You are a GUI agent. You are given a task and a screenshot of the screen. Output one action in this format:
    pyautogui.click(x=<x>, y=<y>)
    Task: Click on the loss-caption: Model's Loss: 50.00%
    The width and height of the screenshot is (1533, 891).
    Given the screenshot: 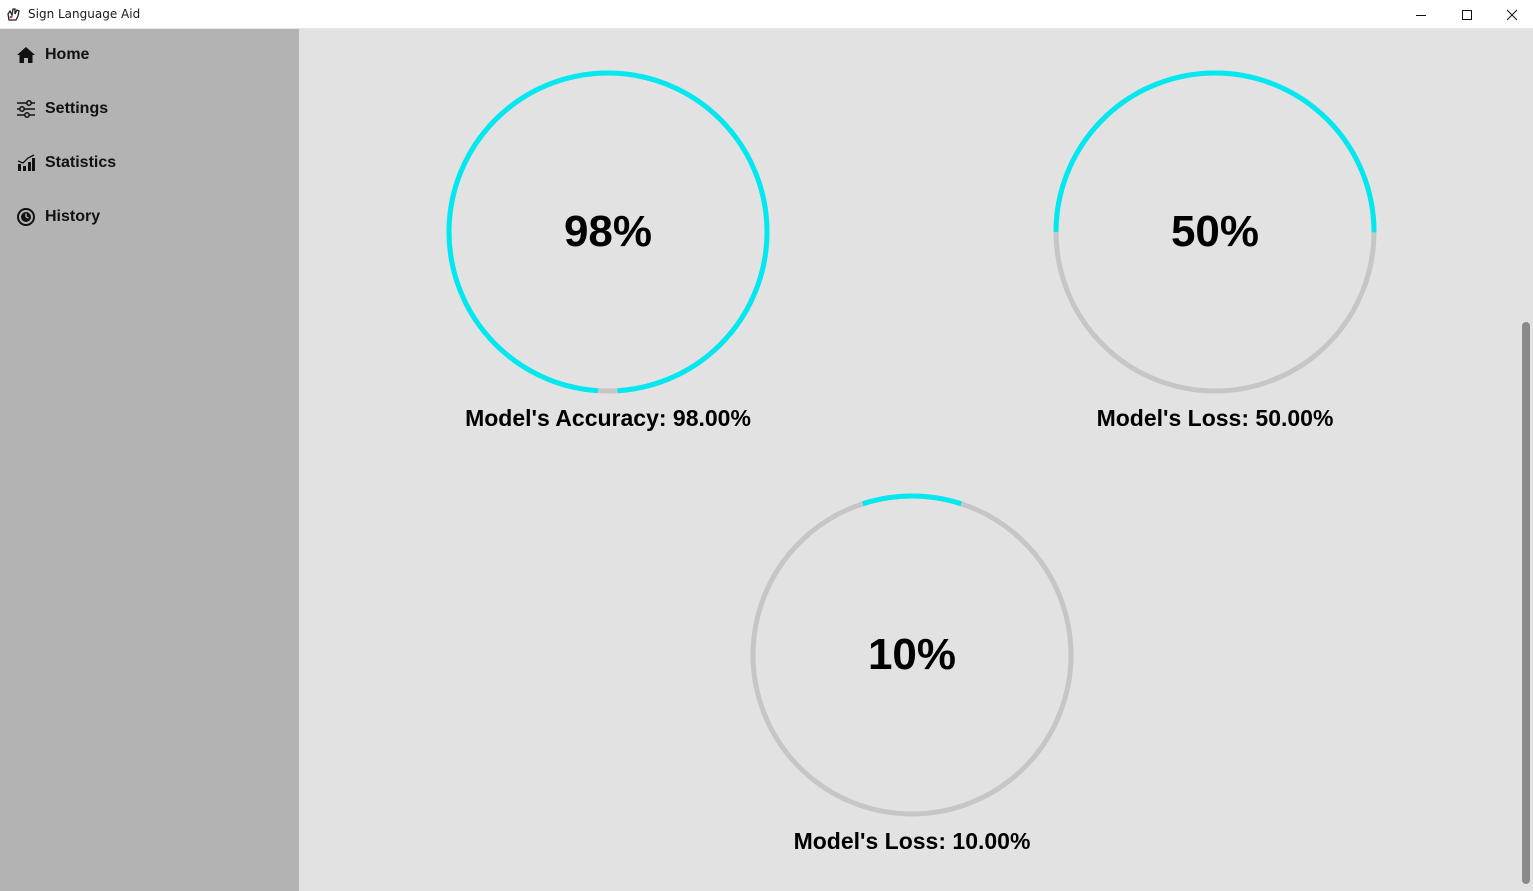 What is the action you would take?
    pyautogui.click(x=1215, y=418)
    